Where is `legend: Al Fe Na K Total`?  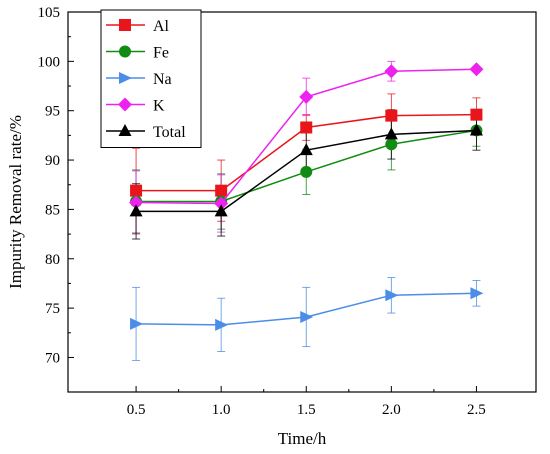 legend: Al Fe Na K Total is located at coordinates (151, 78).